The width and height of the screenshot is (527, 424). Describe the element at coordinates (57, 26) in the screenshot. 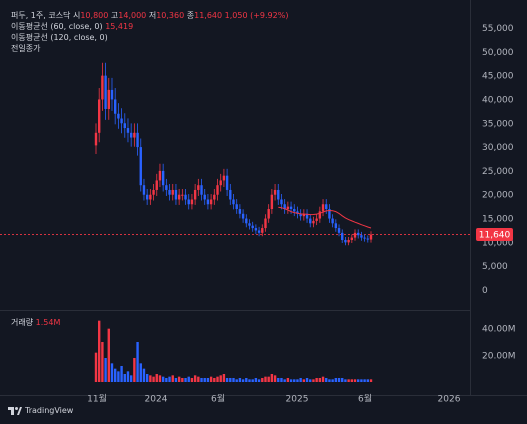

I see `legend-ma60-label: 이동평균선 (60, close, 0)` at that location.